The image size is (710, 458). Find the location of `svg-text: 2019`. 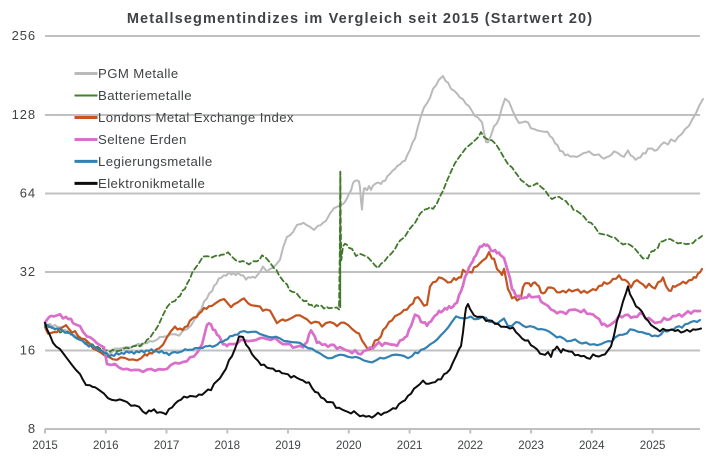

svg-text: 2019 is located at coordinates (288, 446).